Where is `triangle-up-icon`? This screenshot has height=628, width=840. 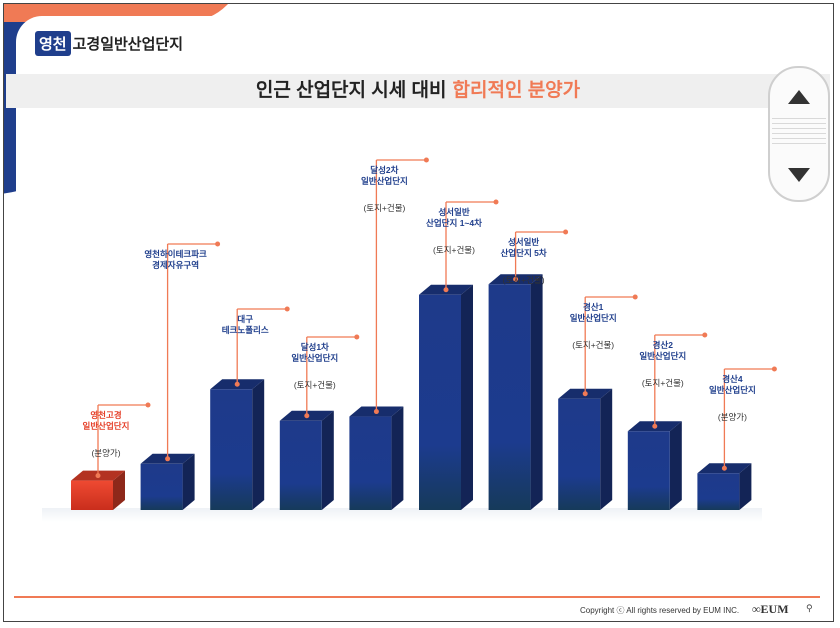
triangle-up-icon is located at coordinates (799, 102).